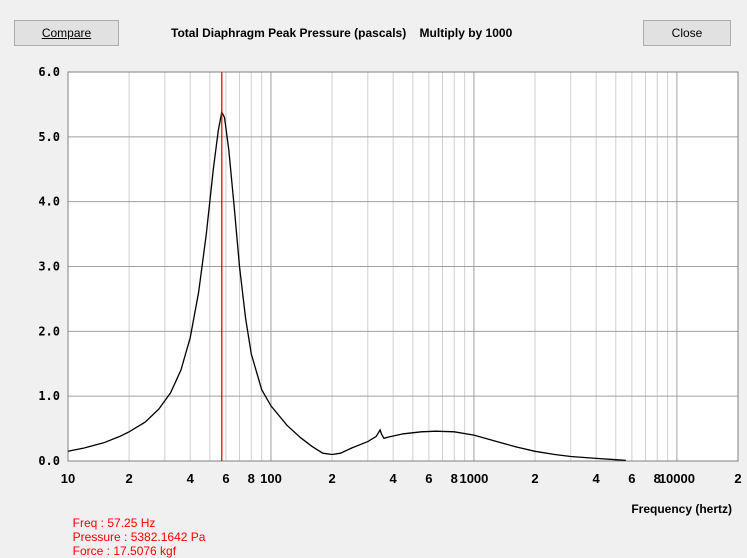 The image size is (747, 558). I want to click on freq-readout: Freq : 57.25 Hz, so click(114, 523).